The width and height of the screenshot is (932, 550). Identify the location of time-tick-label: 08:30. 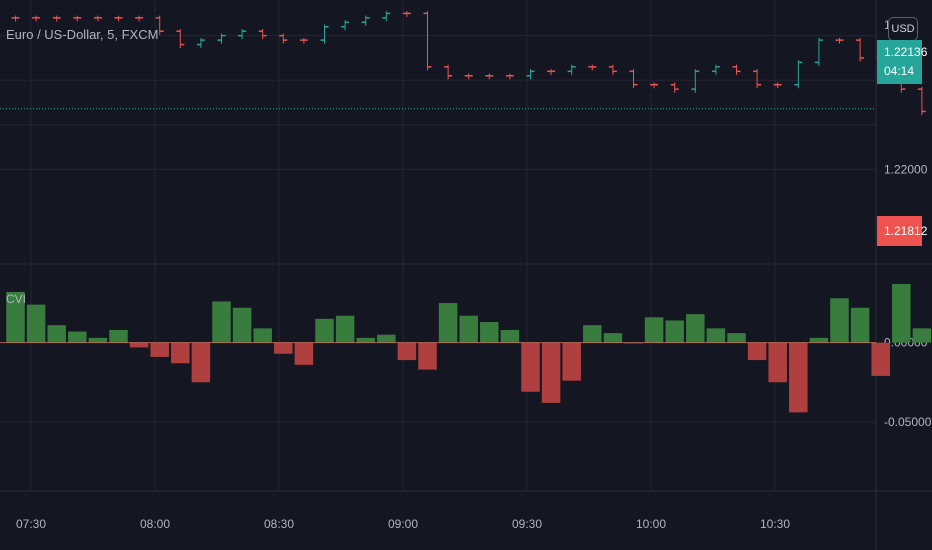
(279, 524).